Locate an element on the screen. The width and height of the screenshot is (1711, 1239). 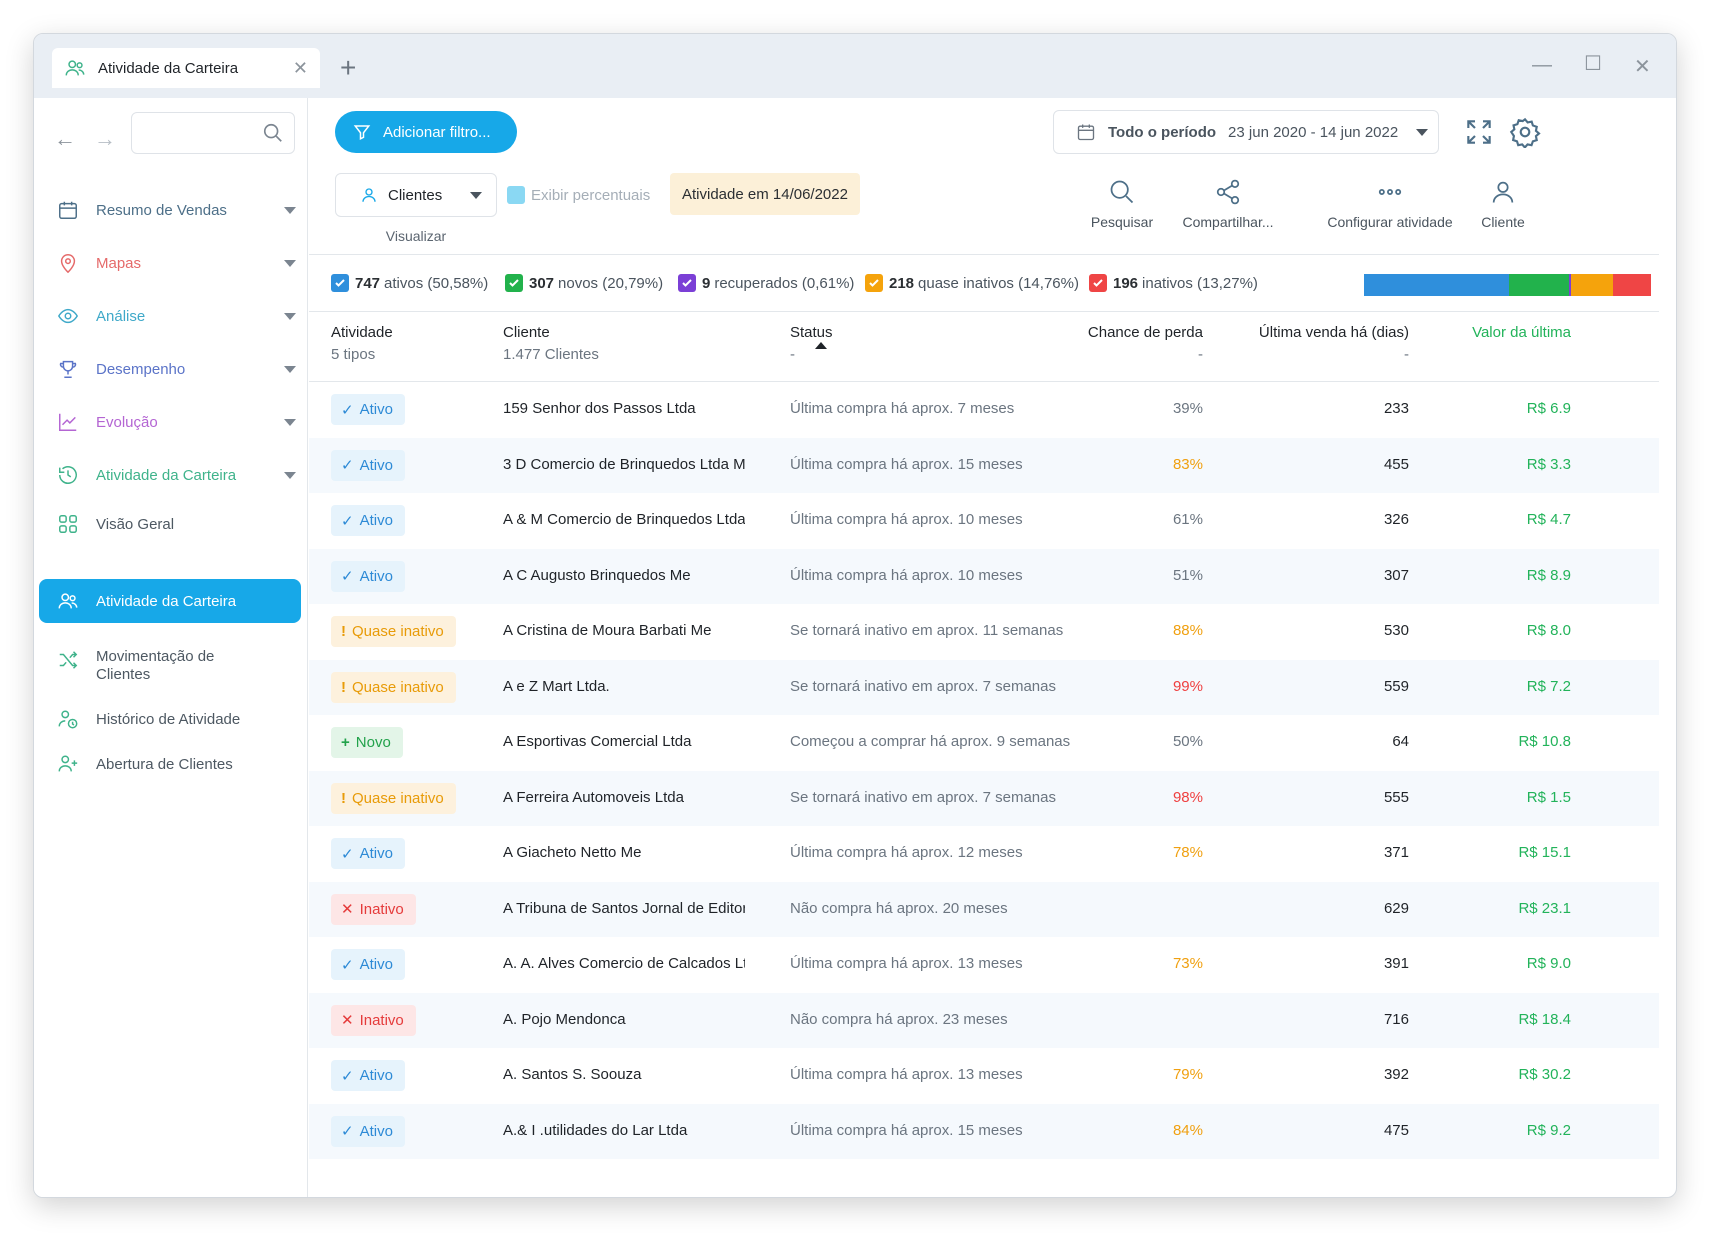
sidebar-item-label: Atividade da Carteira is located at coordinates (166, 475).